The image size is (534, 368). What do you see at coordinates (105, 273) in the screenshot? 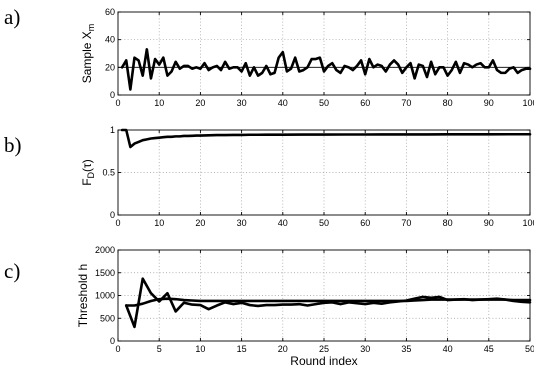
I see `y-tick-label: 1500` at bounding box center [105, 273].